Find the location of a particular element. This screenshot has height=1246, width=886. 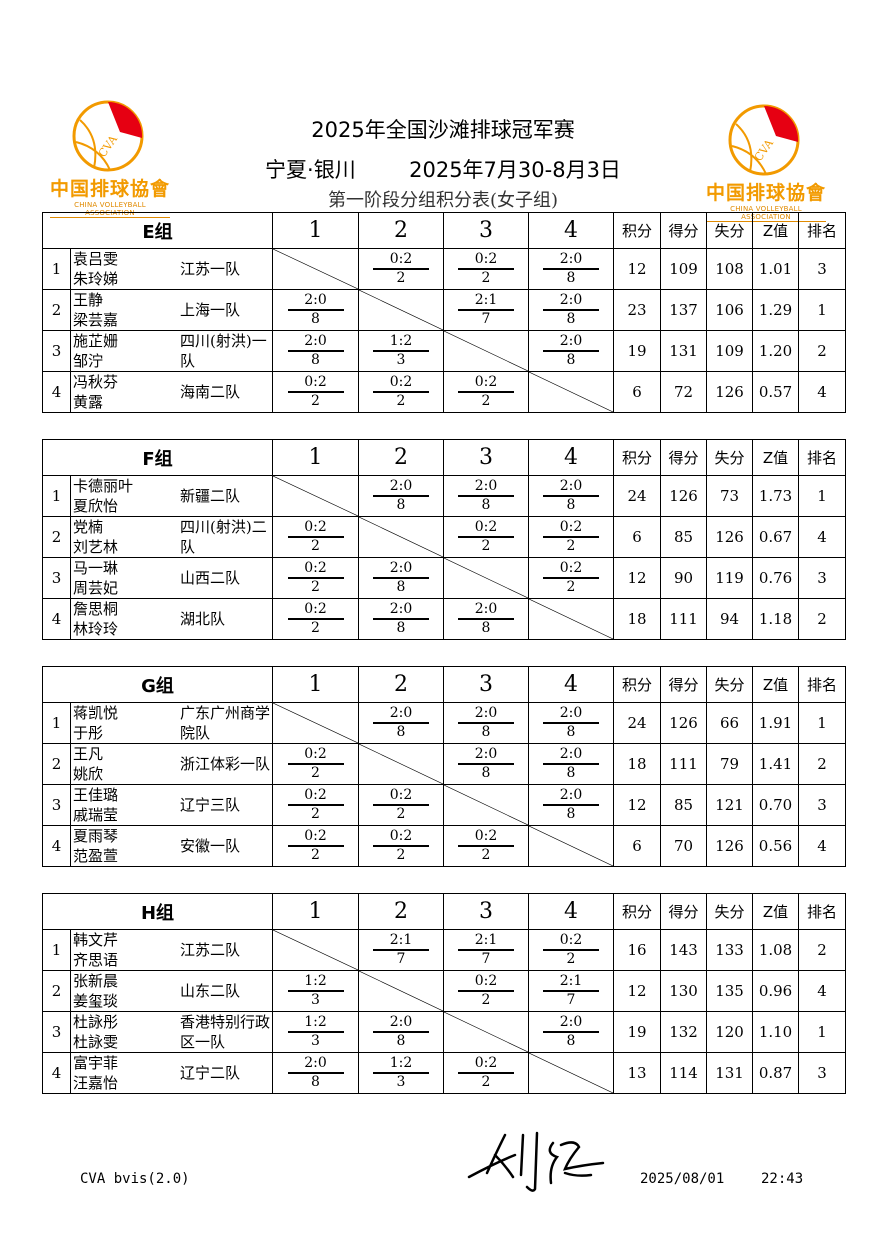

table-row: 1 蒋凯悦 于彤 广东广州商学院队 2:0 8 2:0 8 2:0 8 24 126 66 1.91 1 is located at coordinates (444, 723).